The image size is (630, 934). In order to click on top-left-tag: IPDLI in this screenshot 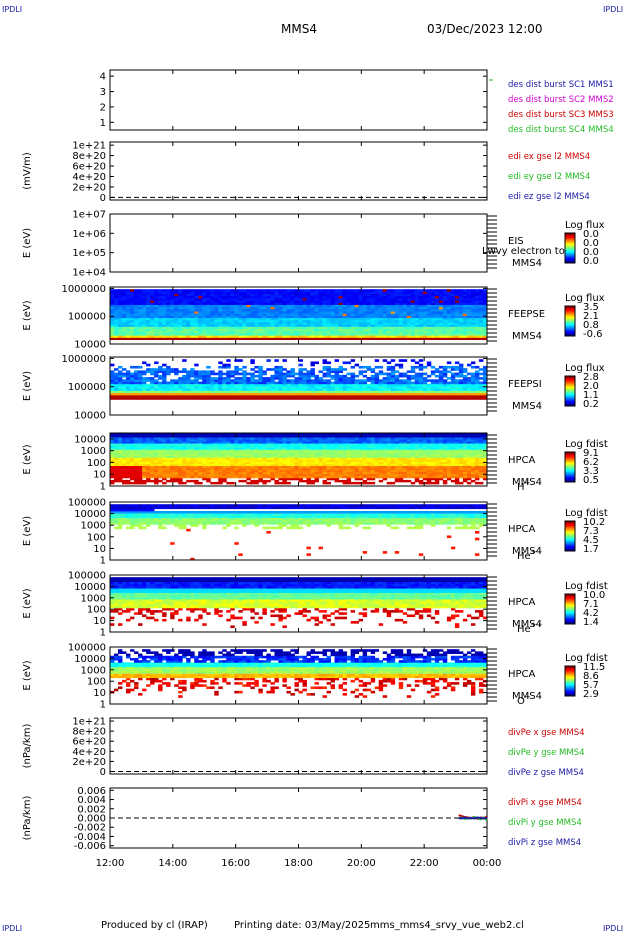, I will do `click(12, 9)`.